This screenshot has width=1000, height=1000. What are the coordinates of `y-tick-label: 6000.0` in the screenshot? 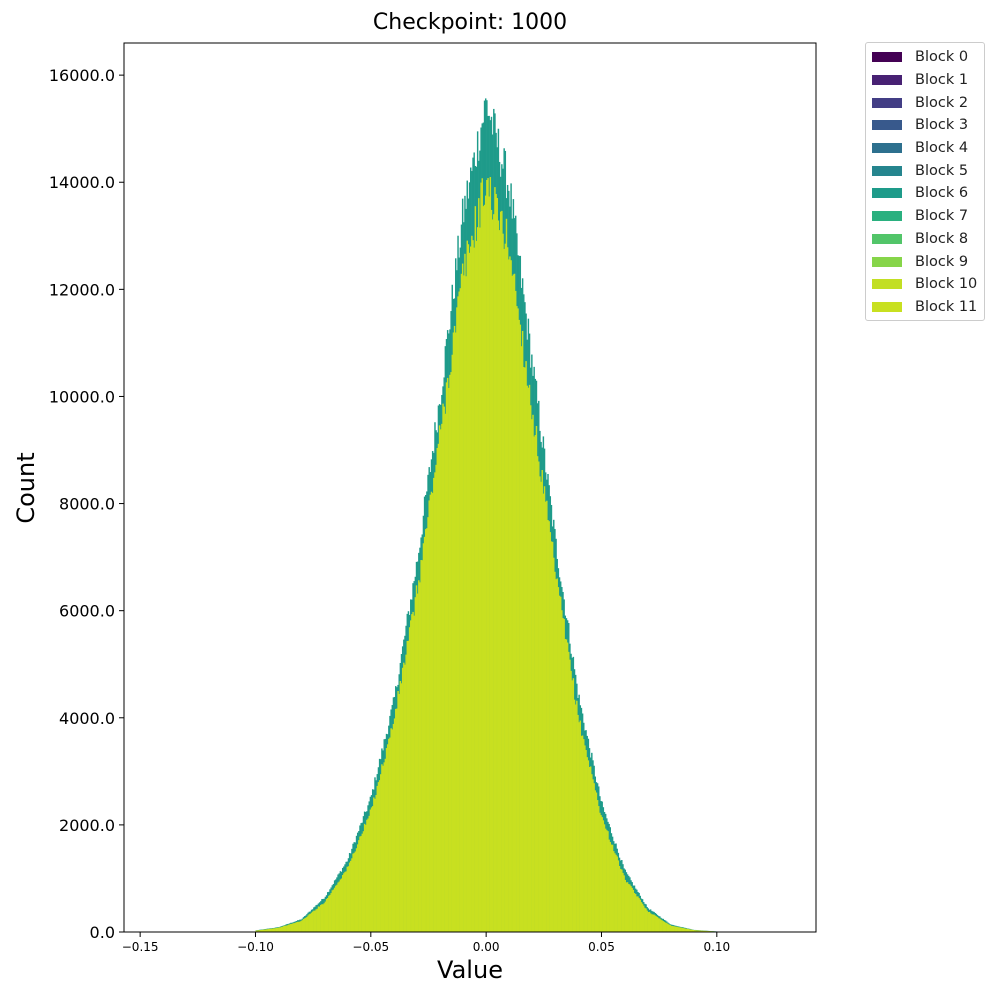 It's located at (87, 611).